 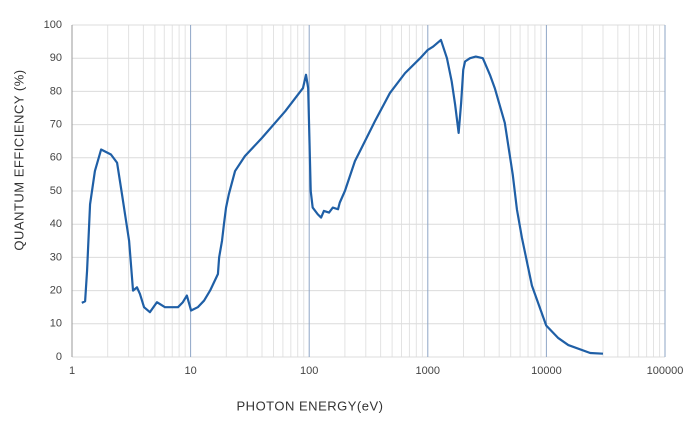 I want to click on y-tick-label: 0, so click(x=59, y=357).